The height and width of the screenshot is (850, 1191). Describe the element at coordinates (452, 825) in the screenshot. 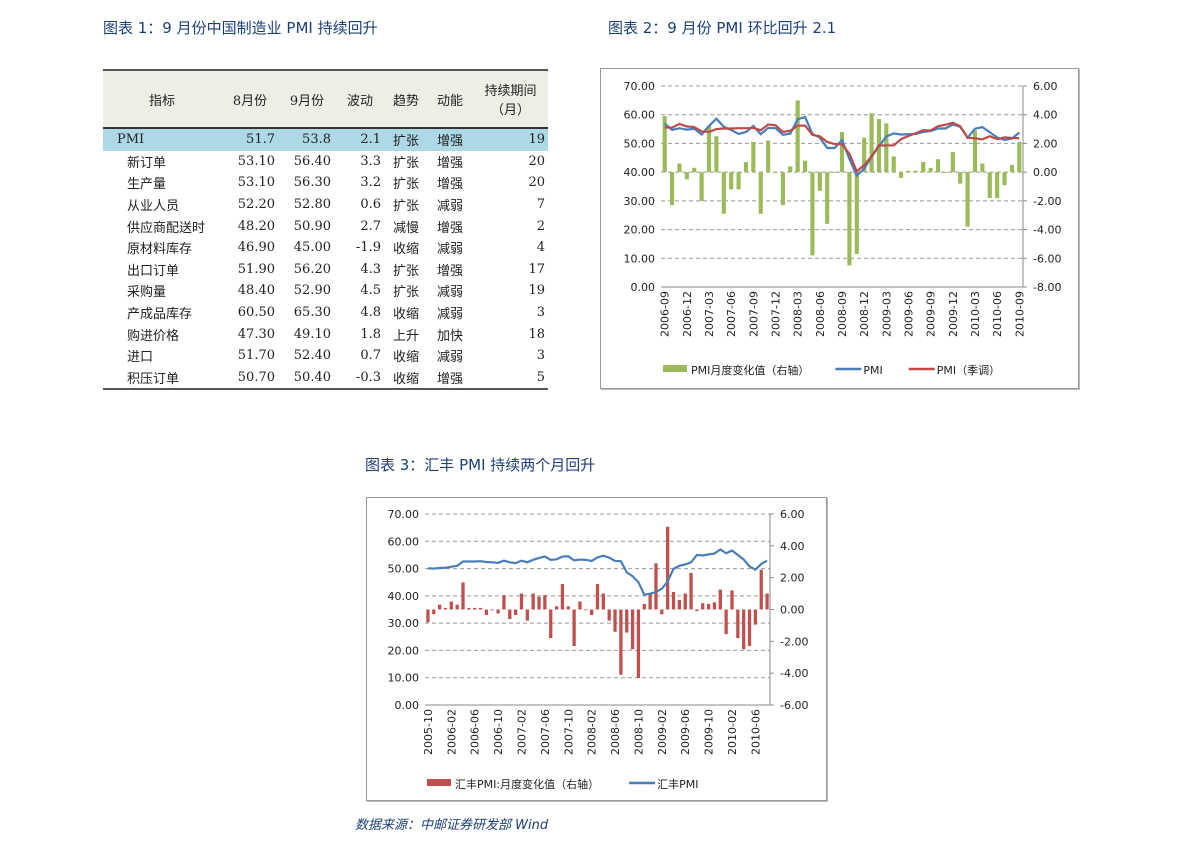

I see `source-note: 数据来源：中邮证券研发部 Wind` at that location.